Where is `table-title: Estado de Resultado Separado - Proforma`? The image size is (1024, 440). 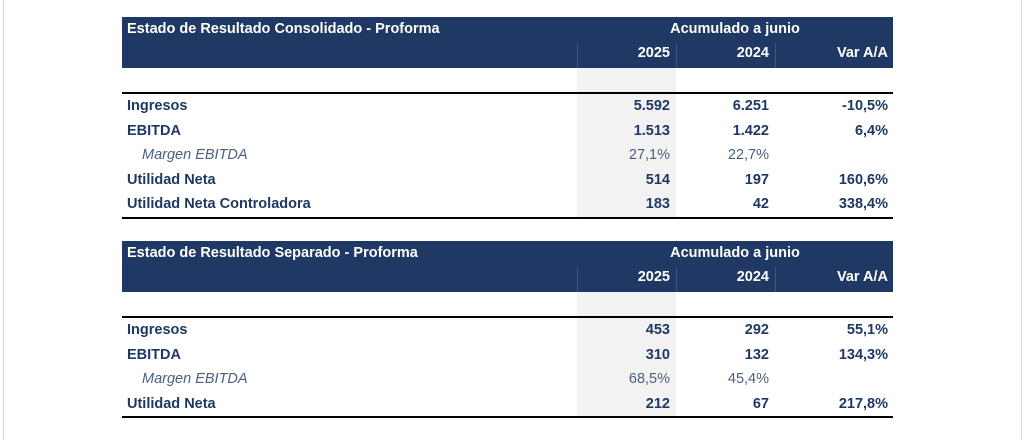 table-title: Estado de Resultado Separado - Proforma is located at coordinates (272, 253).